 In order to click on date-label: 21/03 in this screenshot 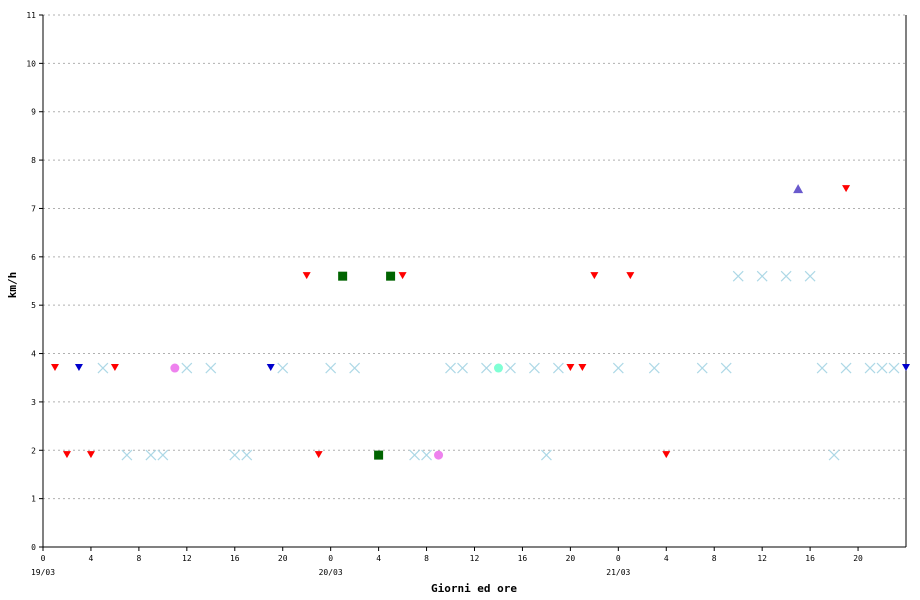, I will do `click(618, 572)`.